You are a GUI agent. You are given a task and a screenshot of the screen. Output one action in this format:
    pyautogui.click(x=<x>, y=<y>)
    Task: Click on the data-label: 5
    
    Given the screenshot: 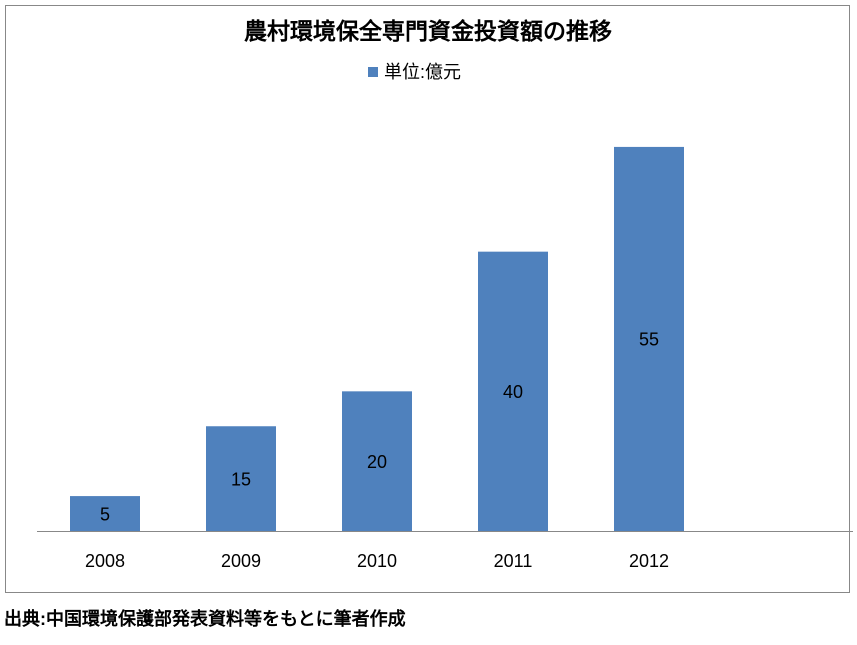 What is the action you would take?
    pyautogui.click(x=105, y=514)
    